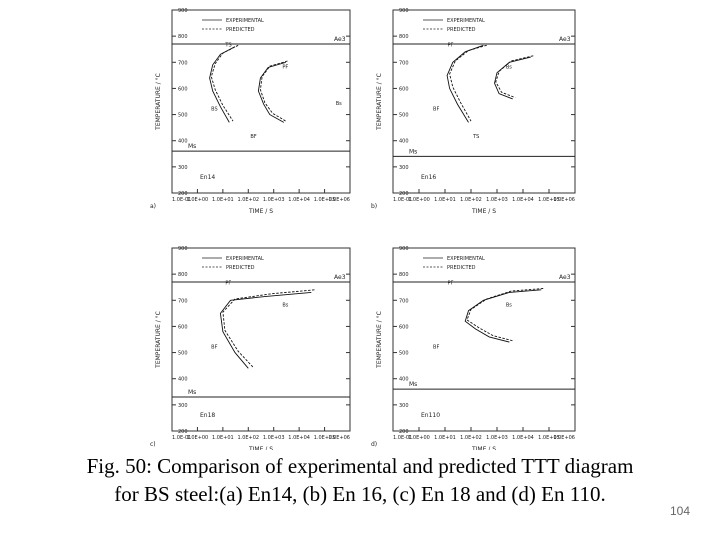  I want to click on curve-annotation: BS, so click(214, 110).